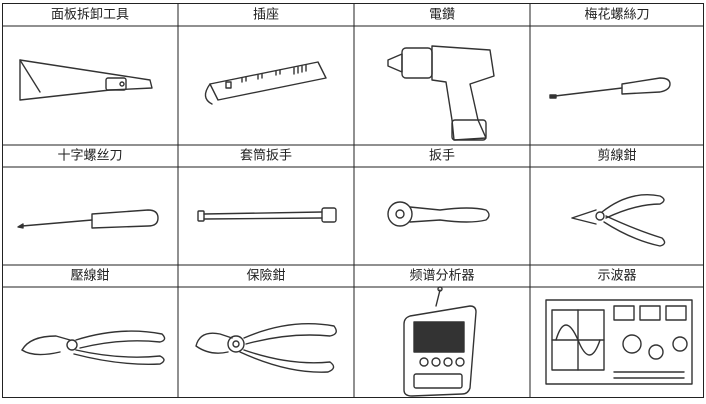 Image resolution: width=706 pixels, height=404 pixels. I want to click on tool-label: 剪線鉗, so click(616, 156).